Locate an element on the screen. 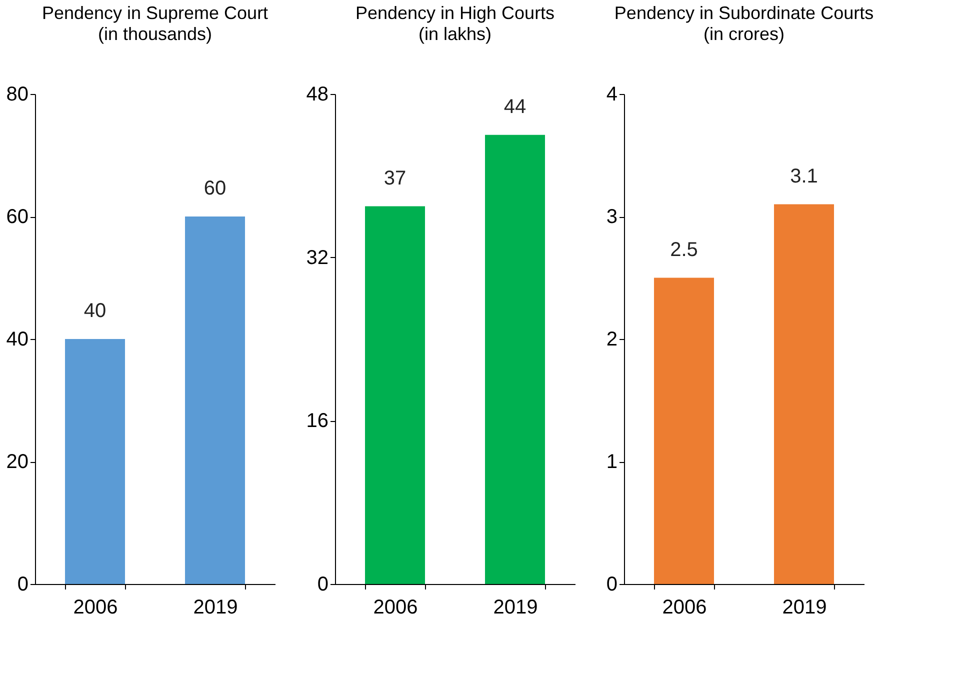  data-label: 40 is located at coordinates (95, 311).